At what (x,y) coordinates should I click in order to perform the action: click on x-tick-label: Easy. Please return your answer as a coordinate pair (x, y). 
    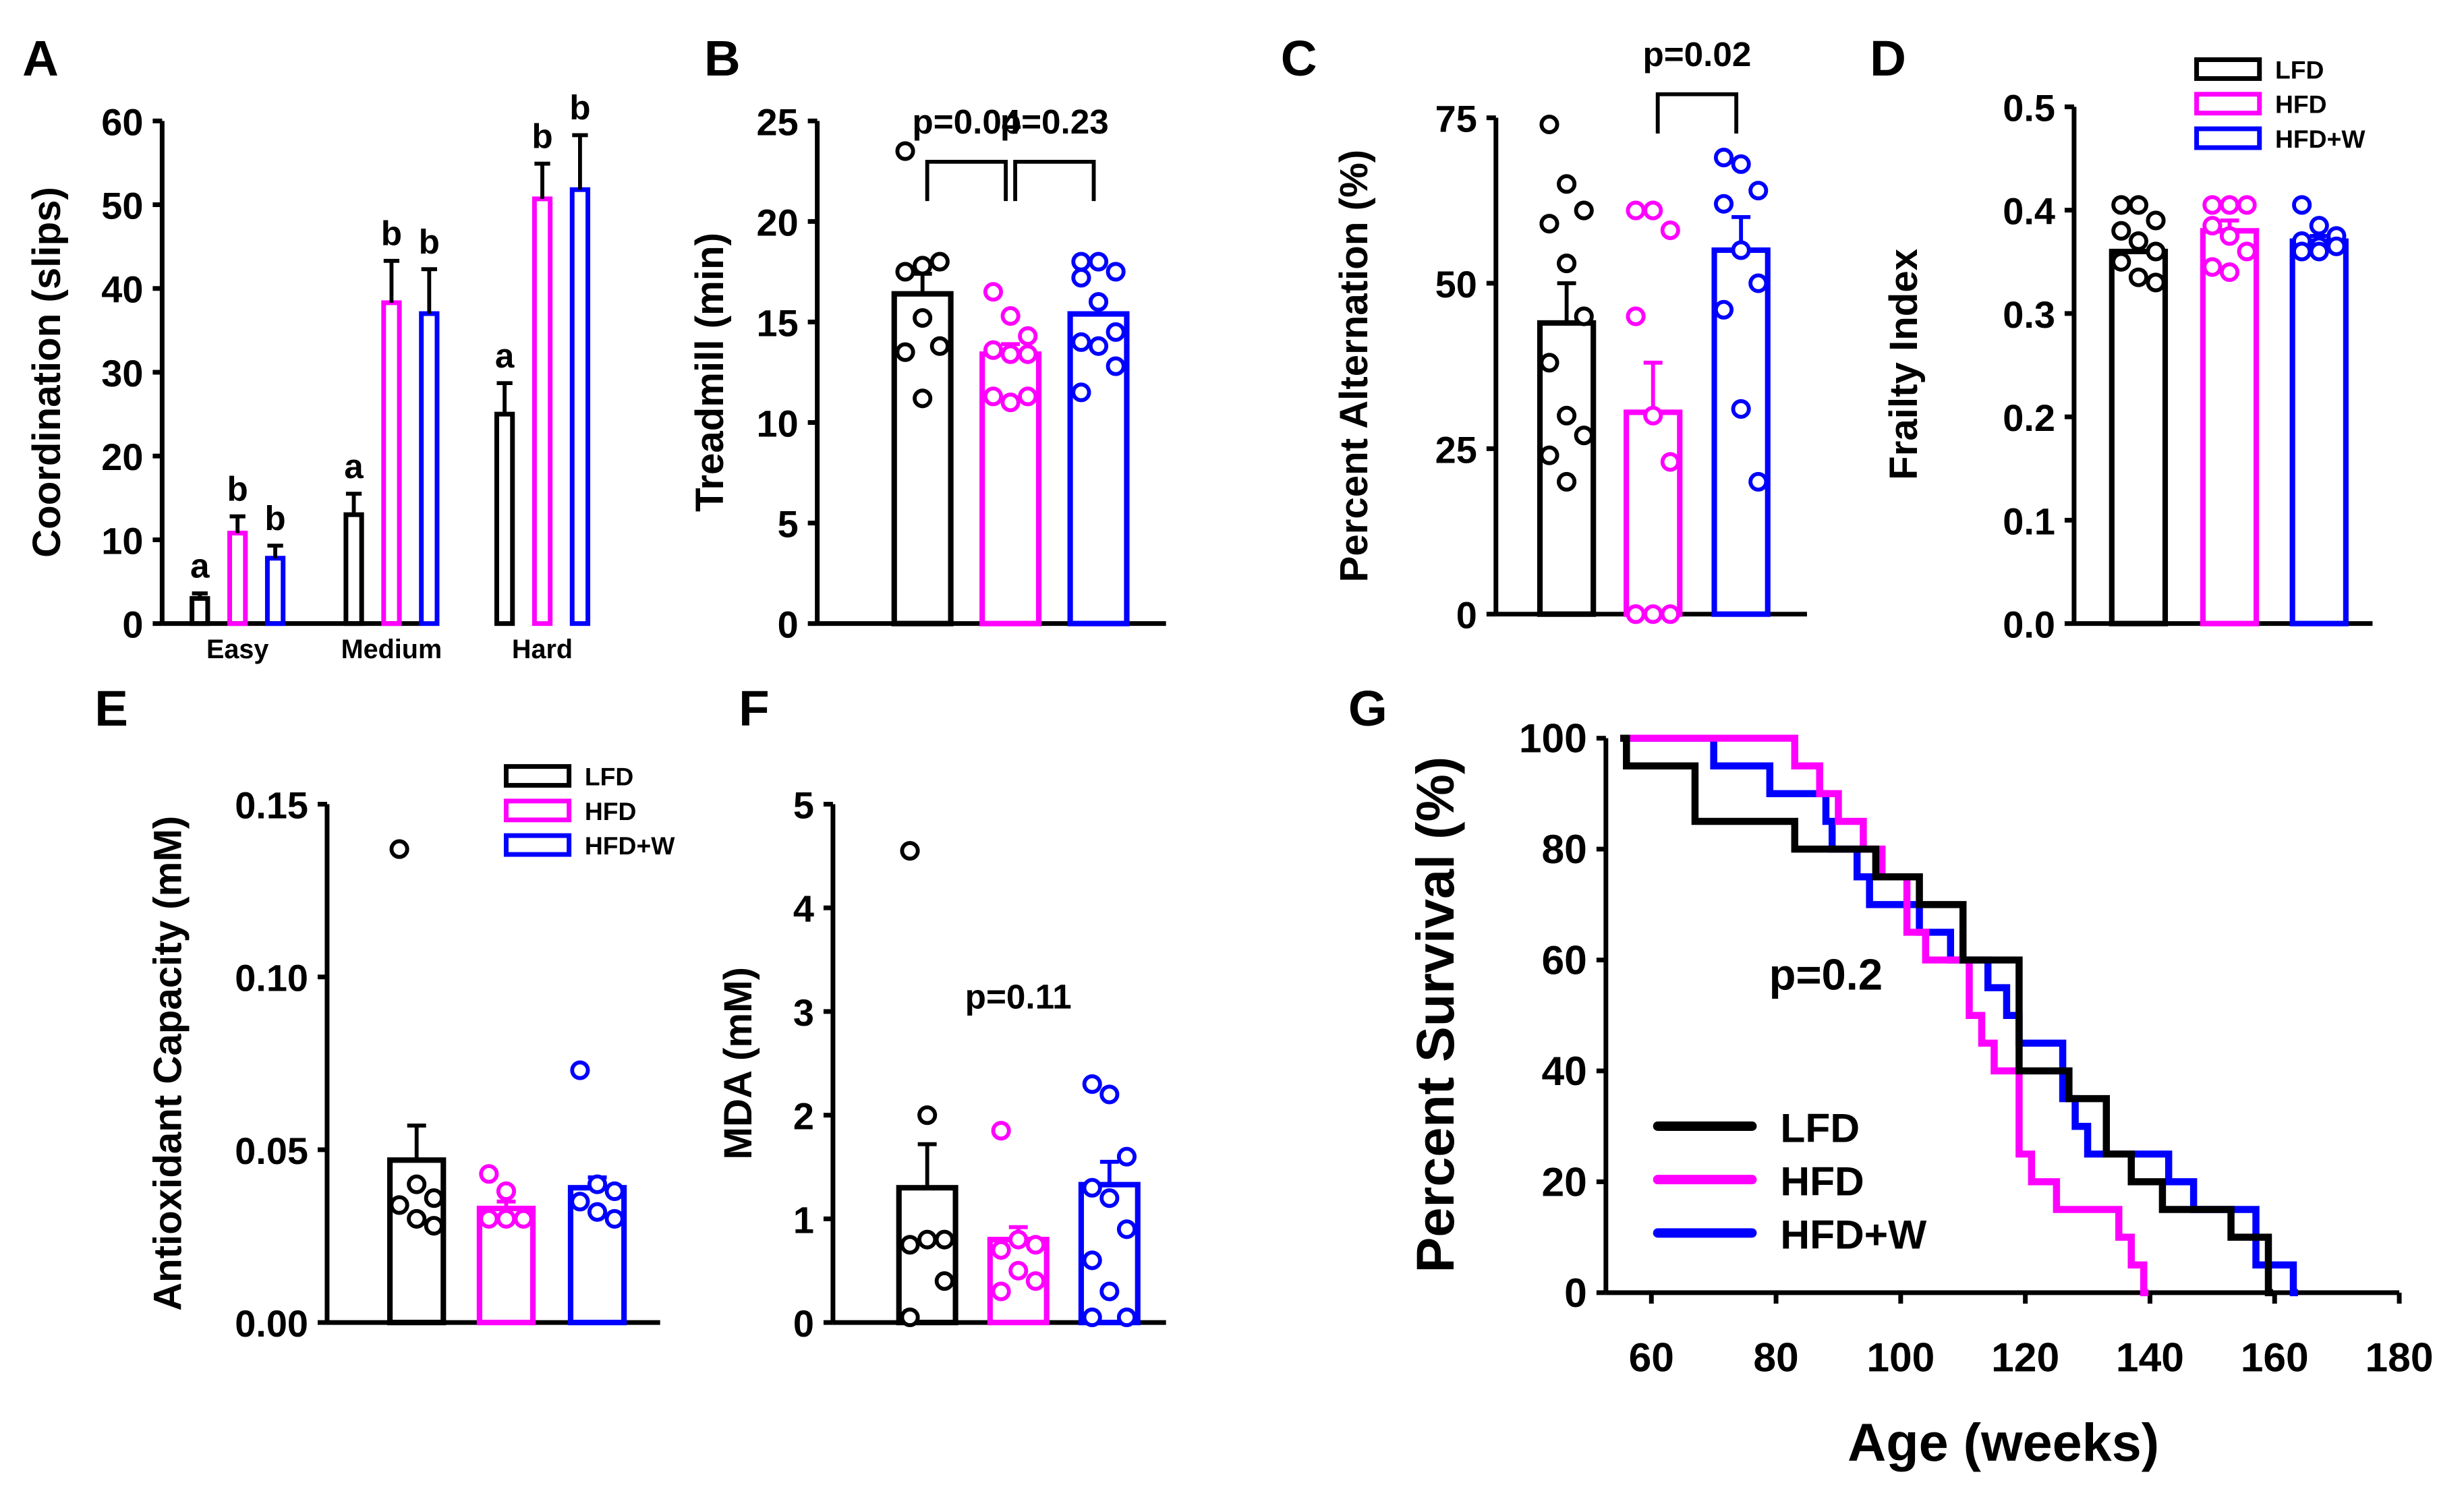
    Looking at the image, I should click on (237, 649).